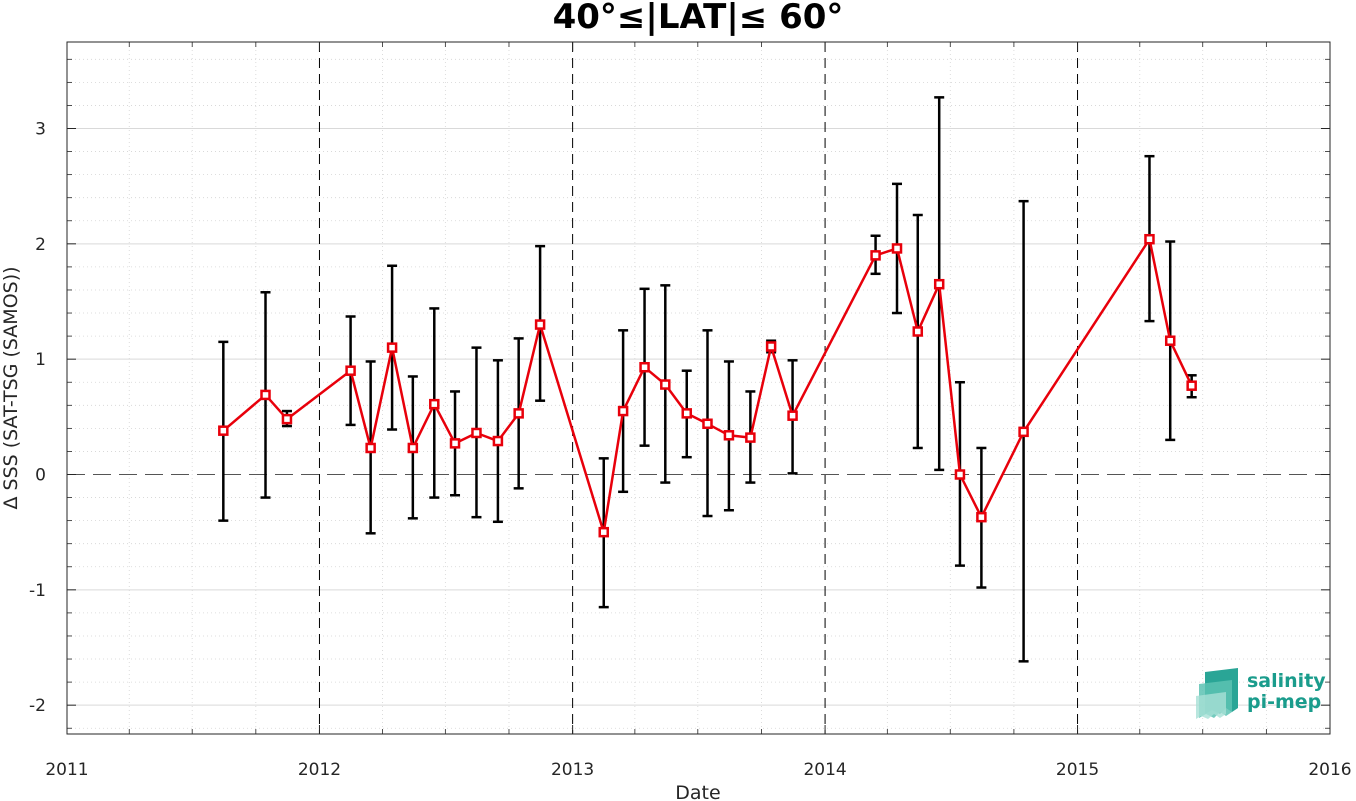  What do you see at coordinates (40, 476) in the screenshot?
I see `y-tick-label: 0` at bounding box center [40, 476].